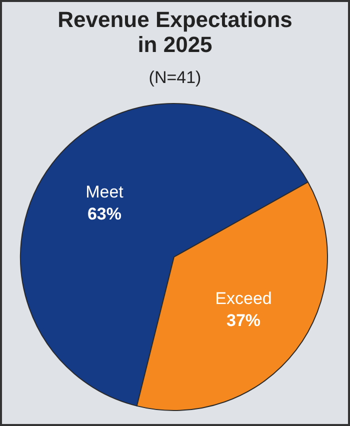  I want to click on data-label: 37%, so click(243, 320).